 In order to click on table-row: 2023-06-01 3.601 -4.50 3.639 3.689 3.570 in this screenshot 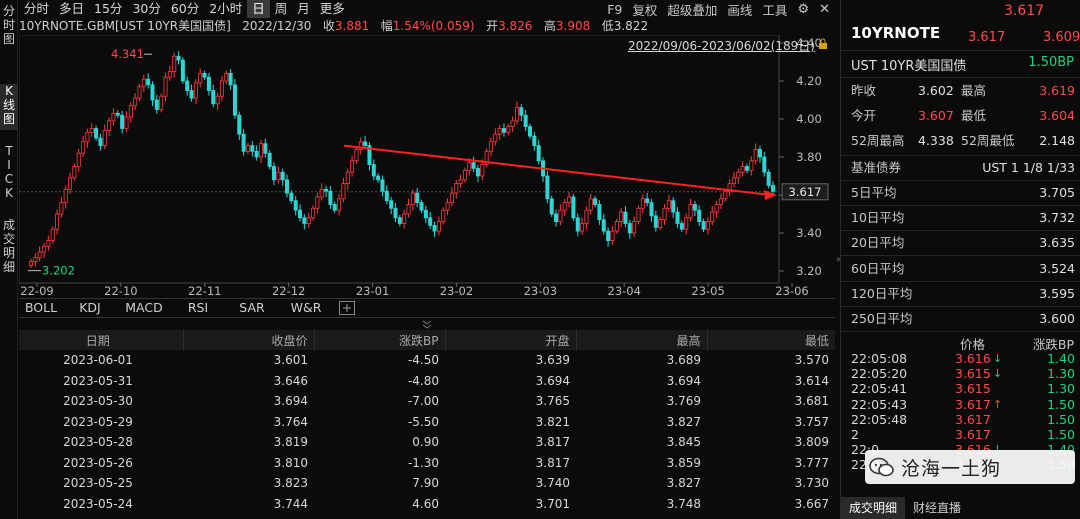, I will do `click(427, 360)`.